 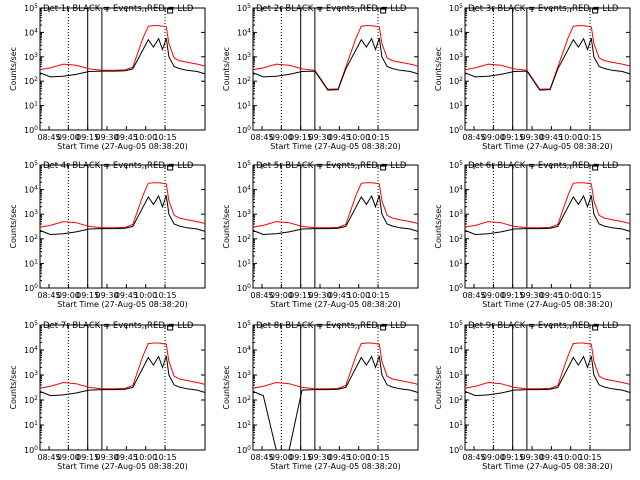 I want to click on panel-title: Det 5r BLACK = Events, RED = LLD, so click(x=331, y=166).